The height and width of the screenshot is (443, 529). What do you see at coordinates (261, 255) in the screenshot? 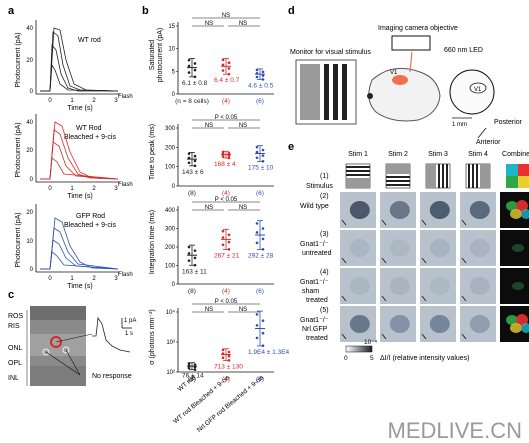
I see `panel-b-mean-label: 292 ± 28` at bounding box center [261, 255].